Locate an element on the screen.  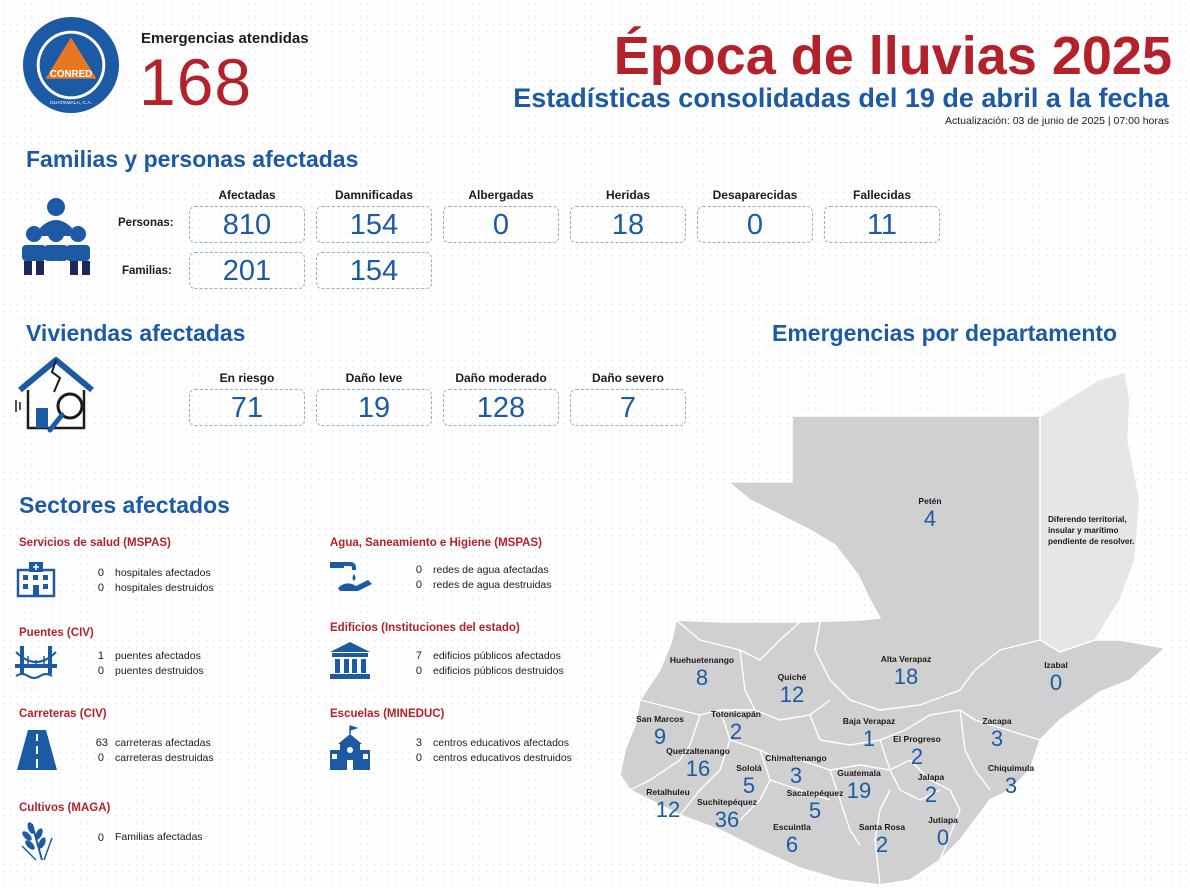
viviendas-dano-severo-value: 7 is located at coordinates (628, 407).